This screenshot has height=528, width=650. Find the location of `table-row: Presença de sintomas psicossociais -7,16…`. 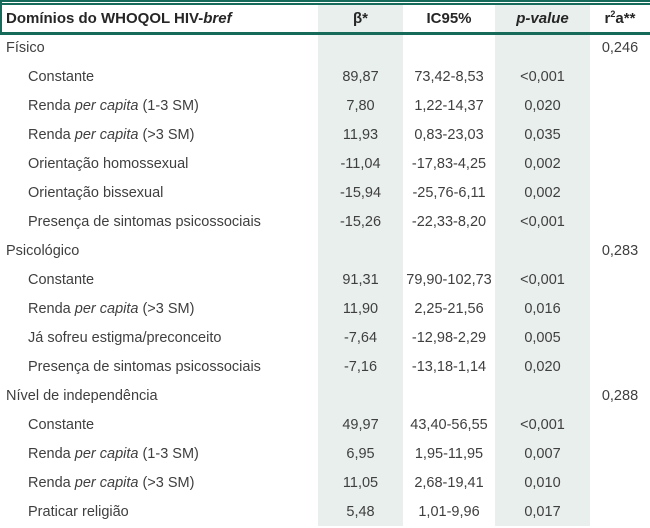

table-row: Presença de sintomas psicossociais -7,16… is located at coordinates (325, 366).